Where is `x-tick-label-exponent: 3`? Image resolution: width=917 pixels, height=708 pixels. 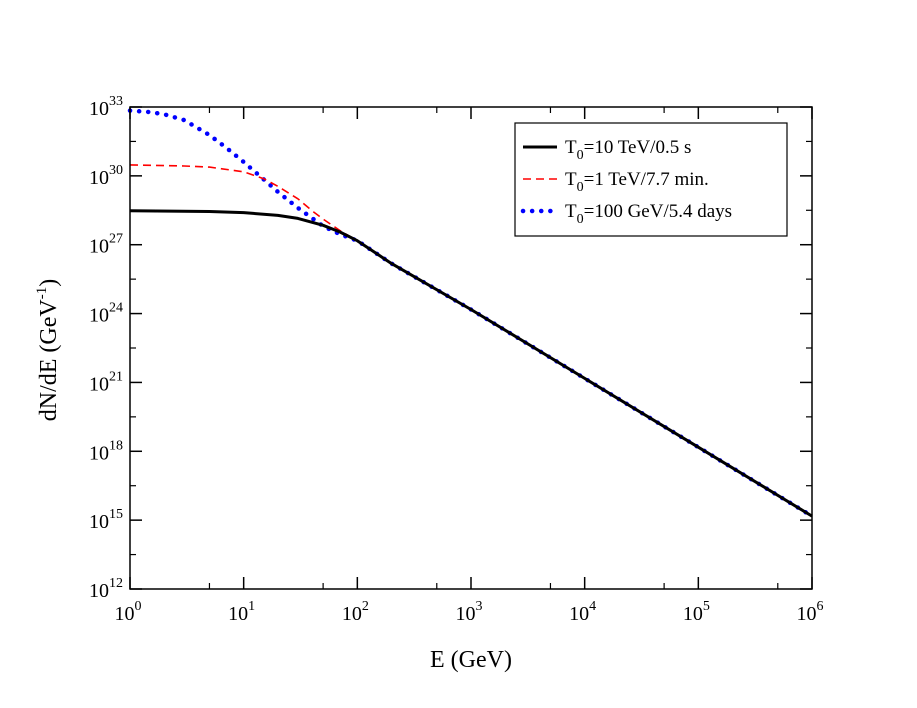
x-tick-label-exponent: 3 is located at coordinates (479, 606).